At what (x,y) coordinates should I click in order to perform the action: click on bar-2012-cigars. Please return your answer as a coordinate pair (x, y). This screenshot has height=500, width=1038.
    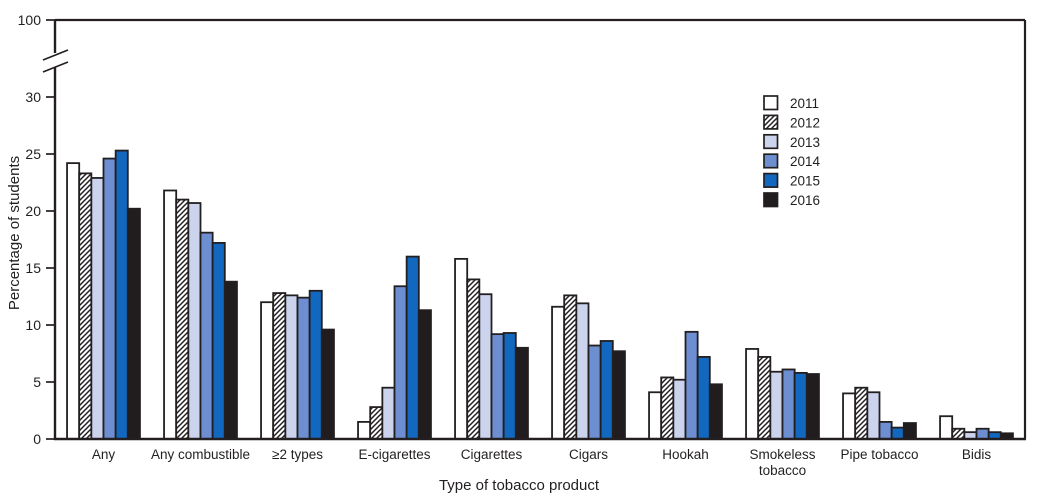
    Looking at the image, I should click on (570, 367).